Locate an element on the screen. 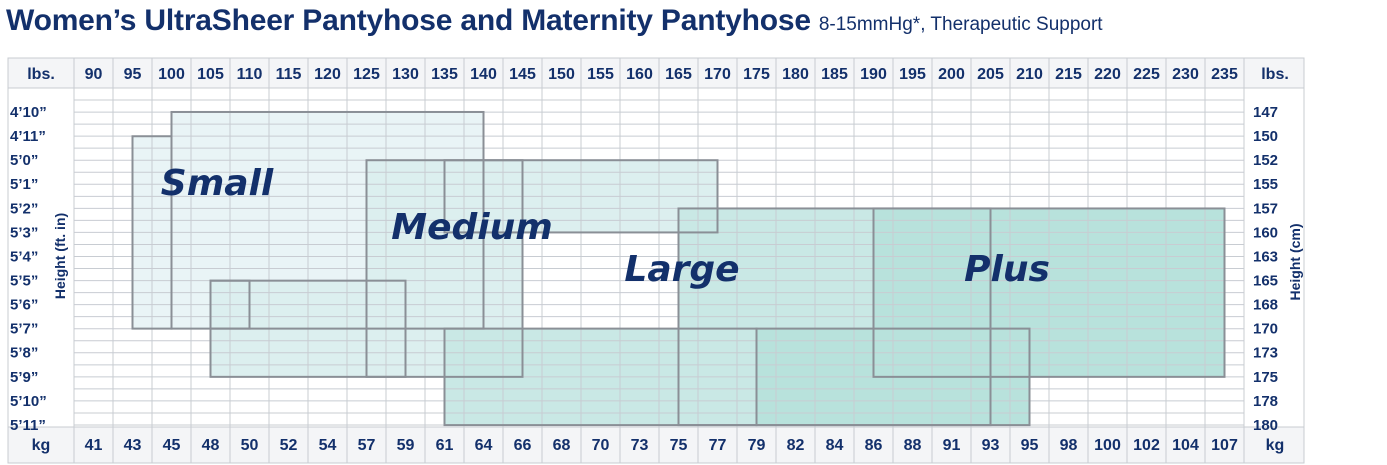 This screenshot has height=465, width=1387. height-cm-tick: 160 is located at coordinates (1265, 232).